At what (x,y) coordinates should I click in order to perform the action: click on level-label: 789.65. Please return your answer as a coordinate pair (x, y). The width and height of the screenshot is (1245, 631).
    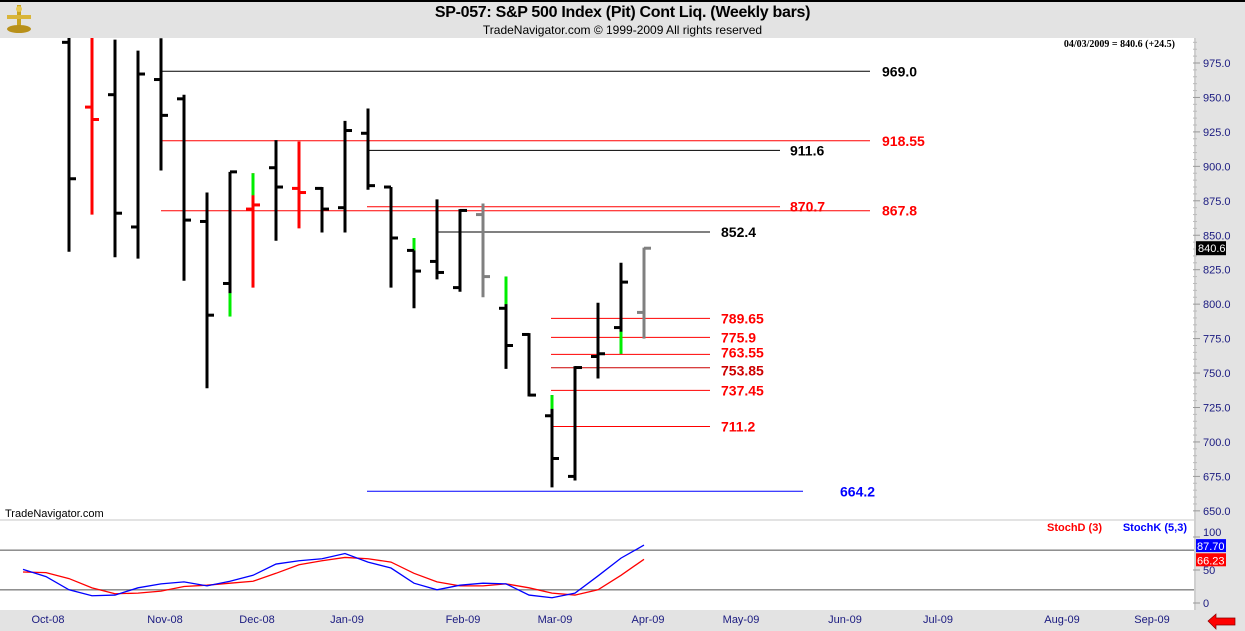
    Looking at the image, I should click on (742, 318).